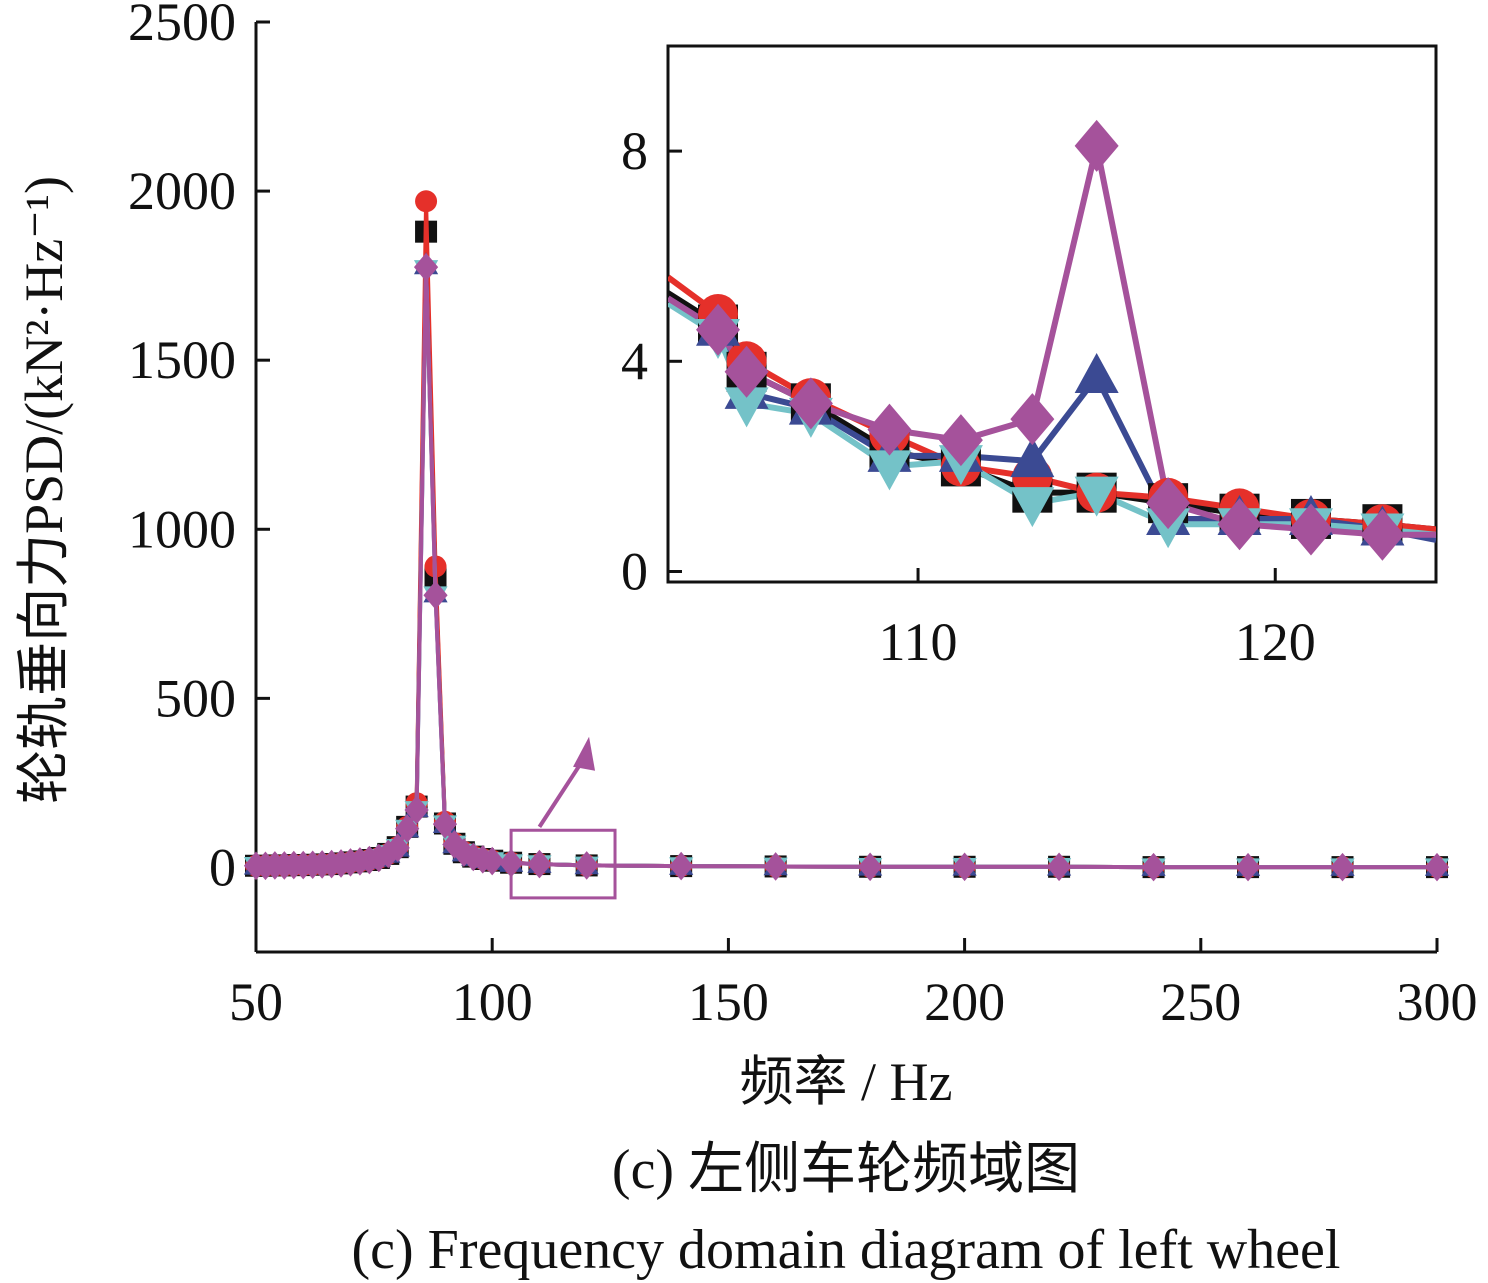 This screenshot has width=1488, height=1283. What do you see at coordinates (634, 361) in the screenshot?
I see `inset-y-tick-label: 4` at bounding box center [634, 361].